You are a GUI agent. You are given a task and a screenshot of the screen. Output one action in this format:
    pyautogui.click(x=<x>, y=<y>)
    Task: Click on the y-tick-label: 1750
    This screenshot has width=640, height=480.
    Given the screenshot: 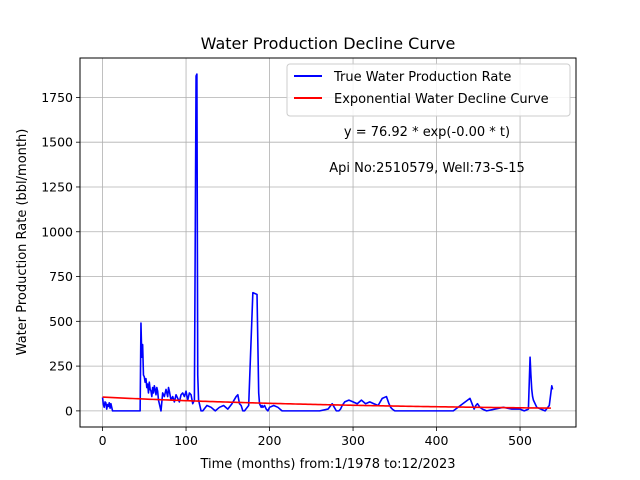 What is the action you would take?
    pyautogui.click(x=57, y=97)
    